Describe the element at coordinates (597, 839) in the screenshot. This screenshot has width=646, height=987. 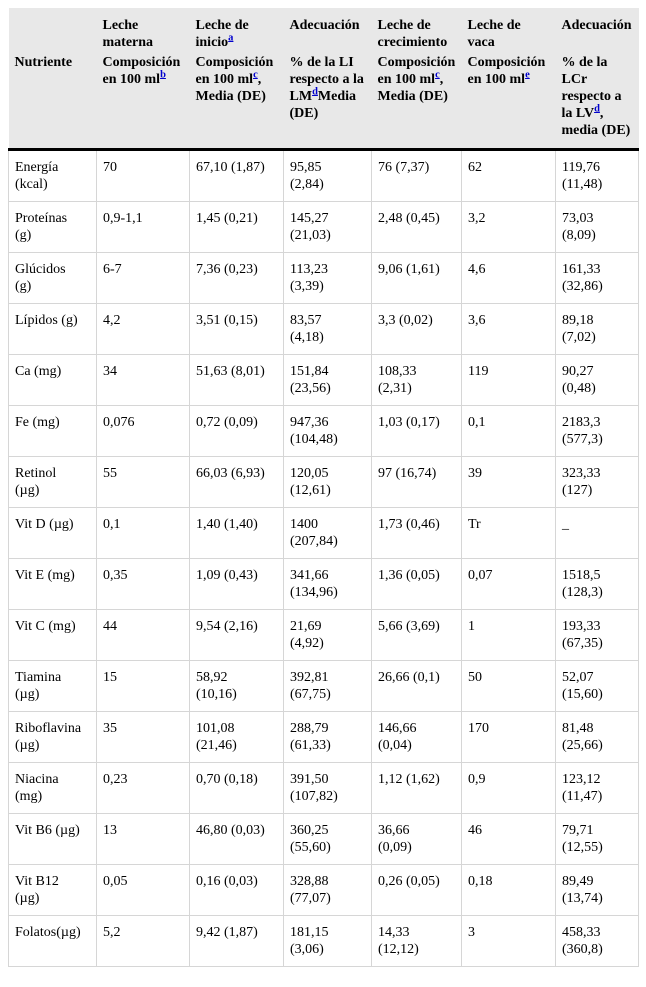
I see `value-cell: 79,71 (12,55)` at that location.